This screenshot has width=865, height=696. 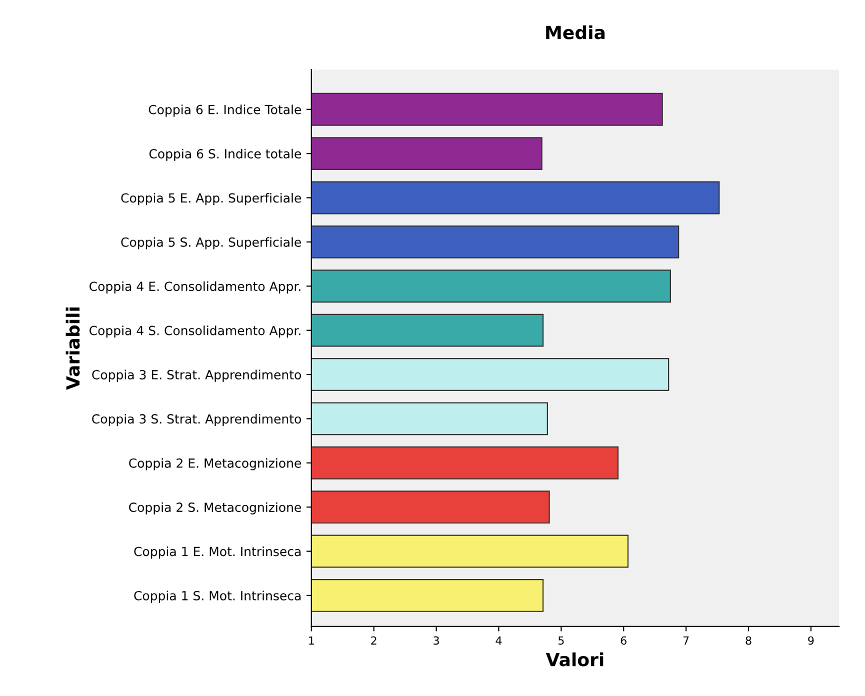 What do you see at coordinates (499, 640) in the screenshot?
I see `x-tick-label: 4` at bounding box center [499, 640].